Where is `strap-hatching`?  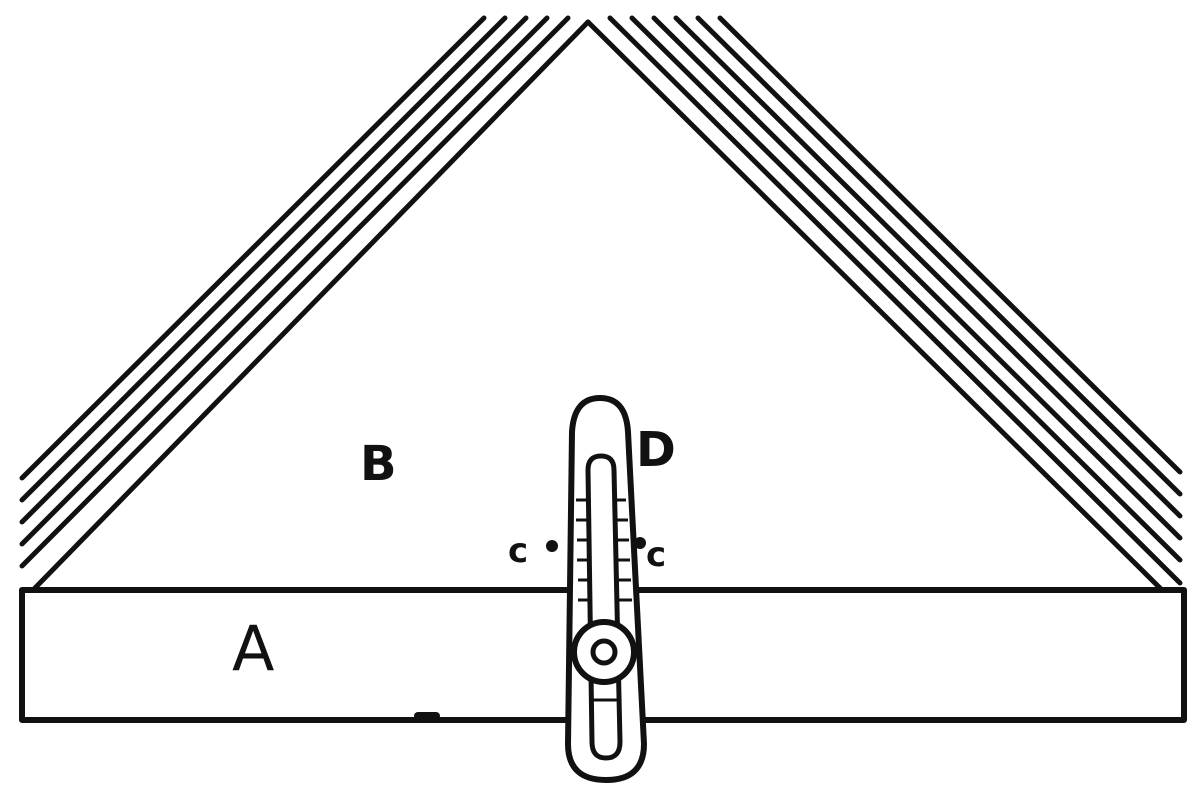
strap-hatching is located at coordinates (604, 600).